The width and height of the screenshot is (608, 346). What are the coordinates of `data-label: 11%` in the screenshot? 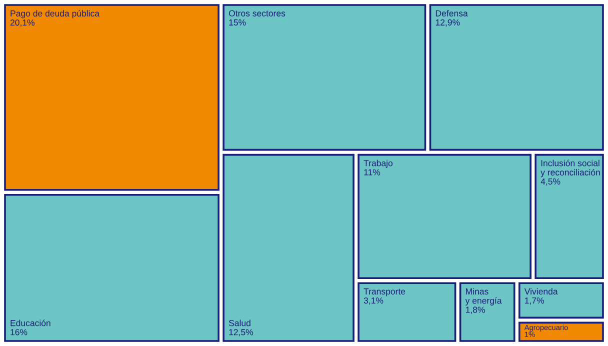 It's located at (372, 172).